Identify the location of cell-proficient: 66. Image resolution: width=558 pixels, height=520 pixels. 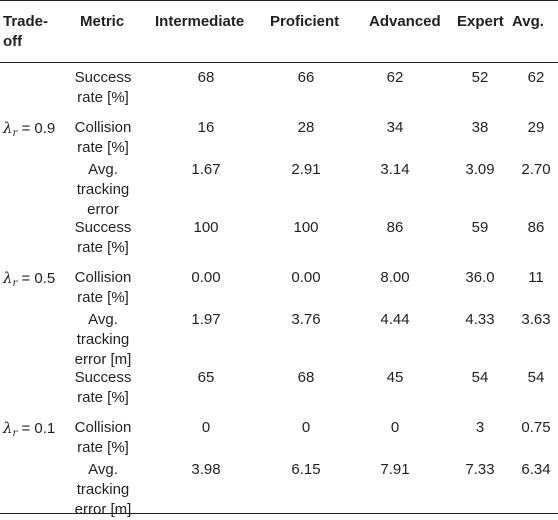
(306, 77).